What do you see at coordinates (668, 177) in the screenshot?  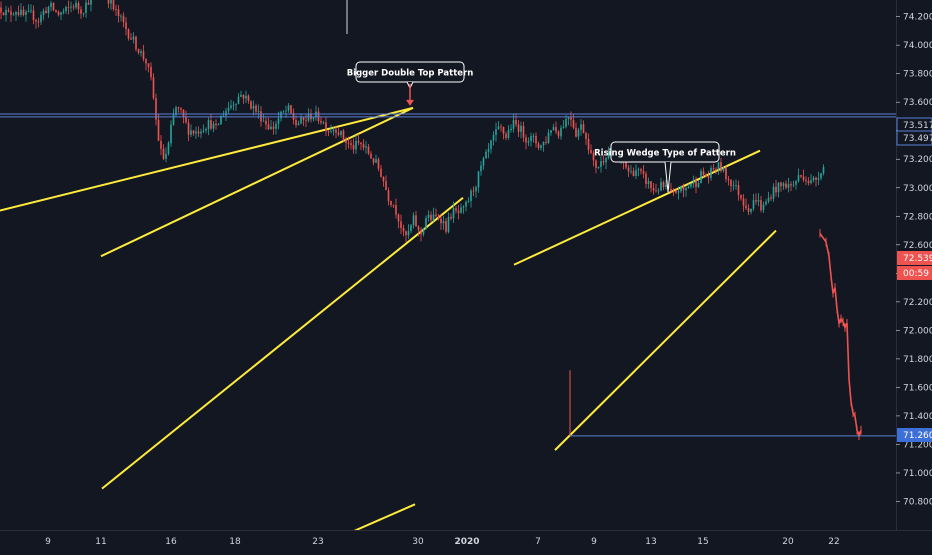 I see `callout-pointer` at bounding box center [668, 177].